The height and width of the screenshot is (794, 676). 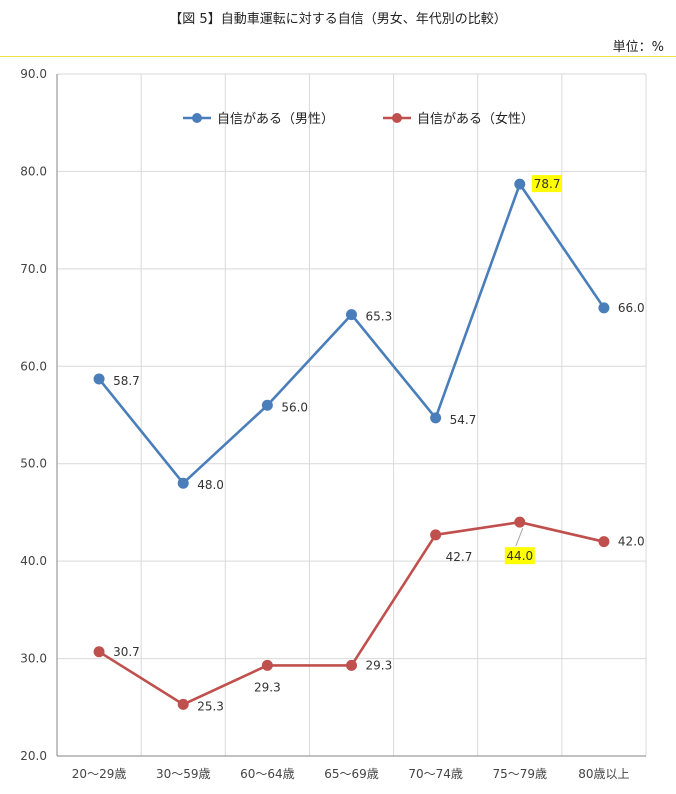 What do you see at coordinates (294, 407) in the screenshot?
I see `data-label: 56.0` at bounding box center [294, 407].